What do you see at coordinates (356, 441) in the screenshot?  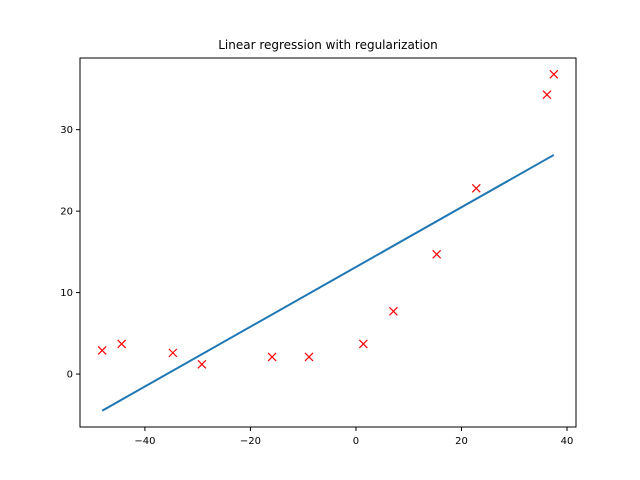 I see `x-tick-label: 0` at bounding box center [356, 441].